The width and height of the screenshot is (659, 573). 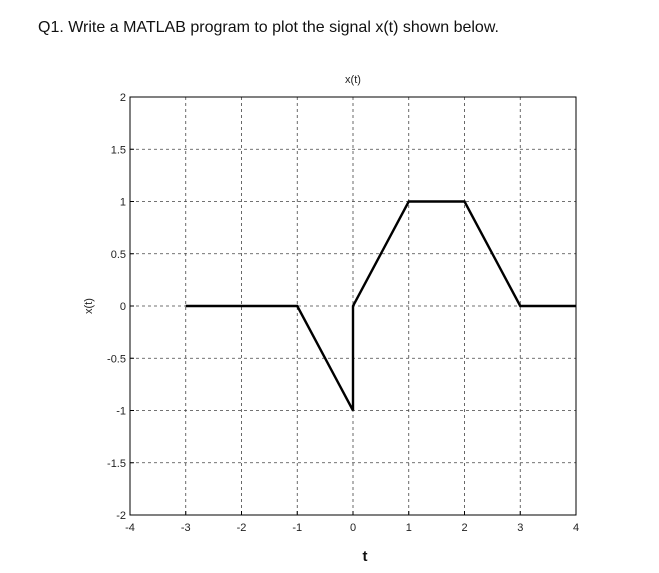 I want to click on y-tick-label: -1.5, so click(x=116, y=464).